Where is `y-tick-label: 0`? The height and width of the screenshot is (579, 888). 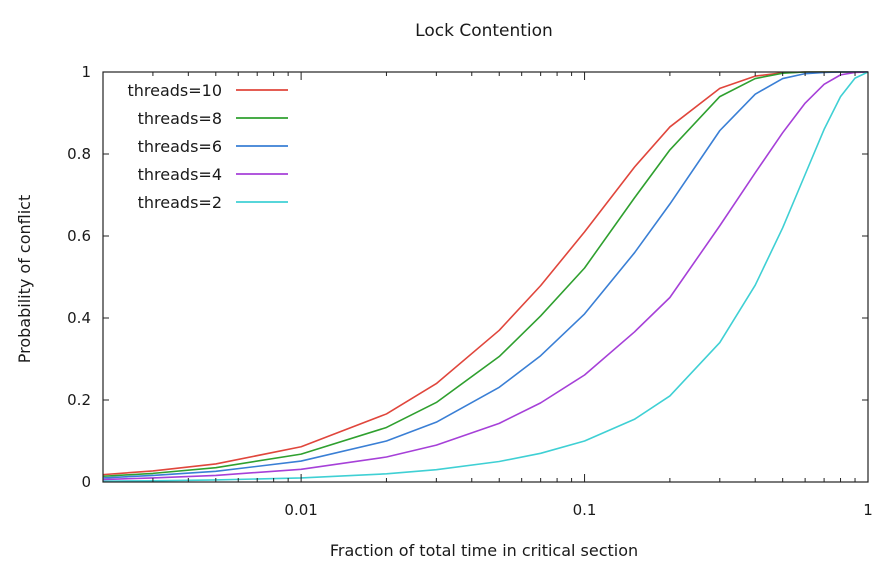
y-tick-label: 0 is located at coordinates (86, 482).